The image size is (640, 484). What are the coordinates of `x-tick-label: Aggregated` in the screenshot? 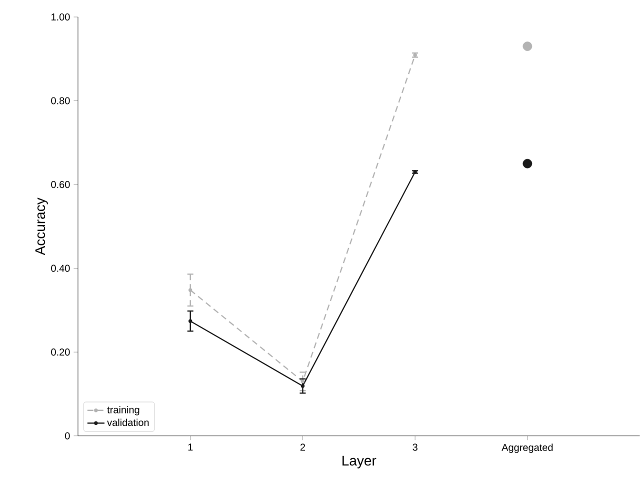 It's located at (527, 449).